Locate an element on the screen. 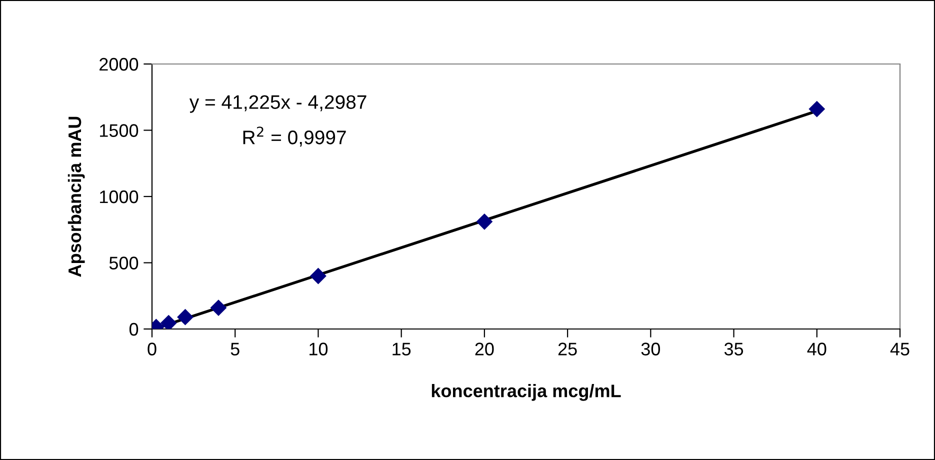  x-tick-label: 45 is located at coordinates (900, 349).